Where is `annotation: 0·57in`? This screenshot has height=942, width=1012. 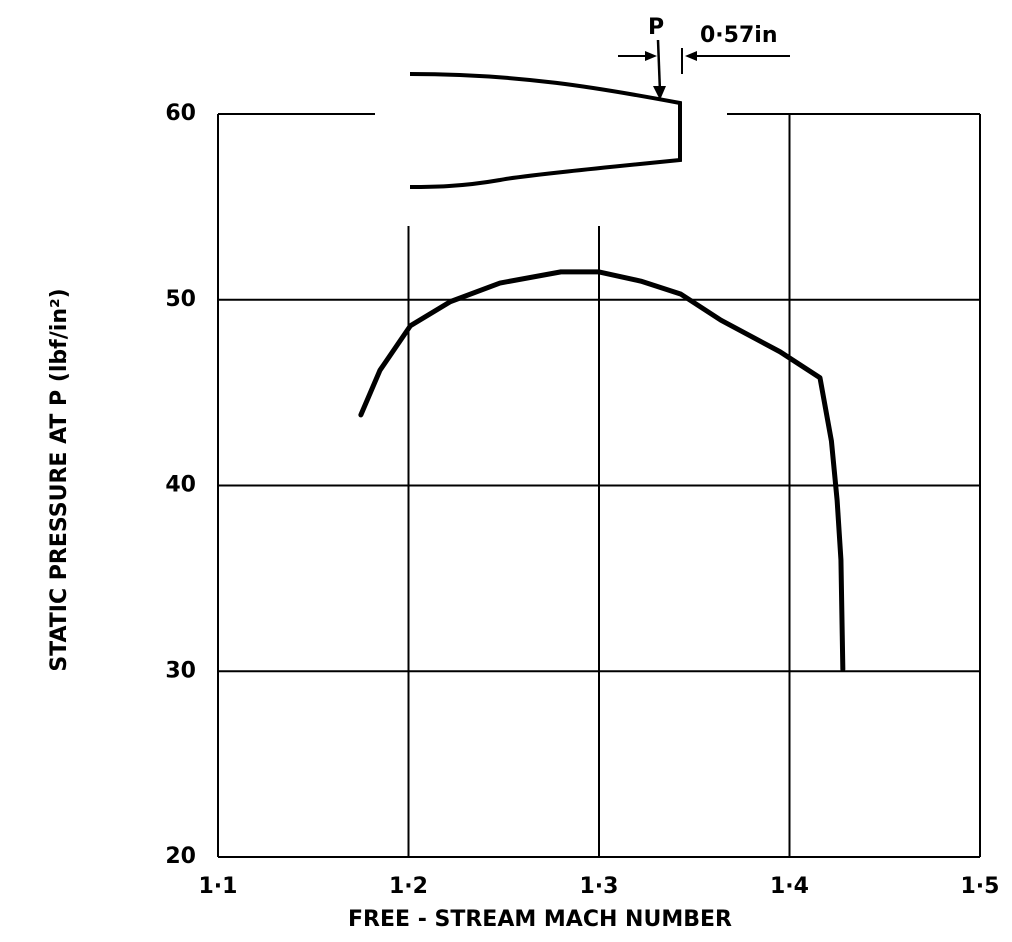 annotation: 0·57in is located at coordinates (738, 35).